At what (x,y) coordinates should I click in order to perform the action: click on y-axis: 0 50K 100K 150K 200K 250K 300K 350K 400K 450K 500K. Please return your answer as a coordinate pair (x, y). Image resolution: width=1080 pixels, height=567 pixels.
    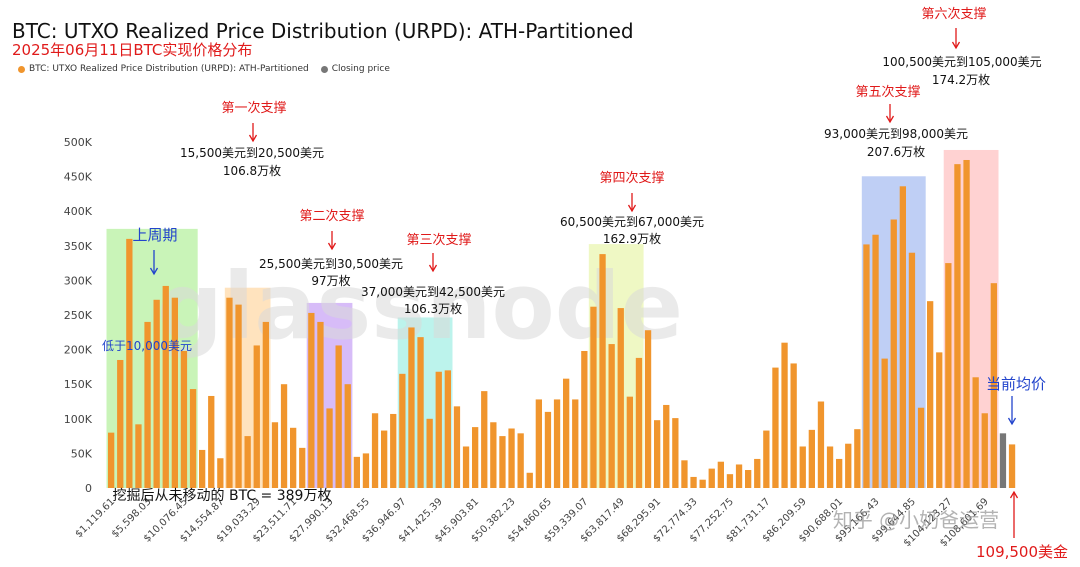
    Looking at the image, I should click on (78, 315).